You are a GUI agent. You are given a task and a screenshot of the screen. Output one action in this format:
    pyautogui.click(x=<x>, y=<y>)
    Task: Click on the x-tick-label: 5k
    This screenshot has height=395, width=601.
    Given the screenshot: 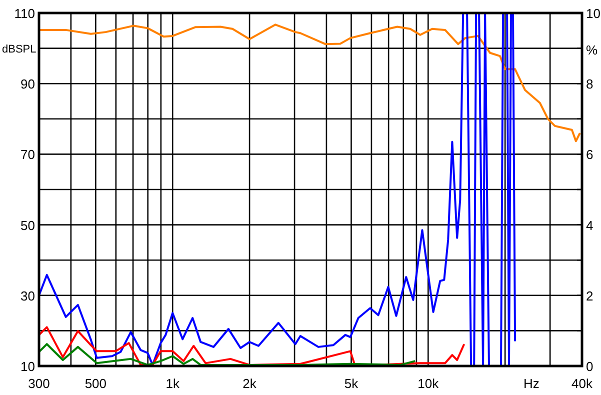 What is the action you would take?
    pyautogui.click(x=351, y=383)
    